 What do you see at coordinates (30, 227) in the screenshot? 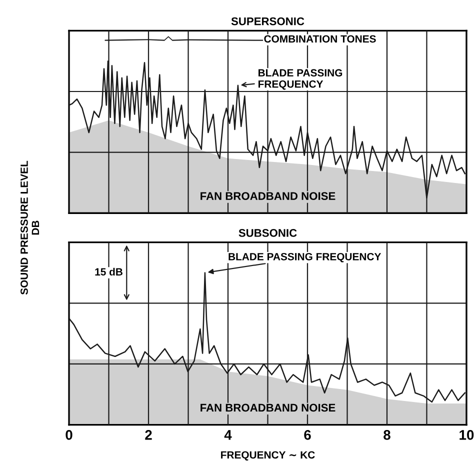
I see `y-axis-title: SOUND PRESSURE LEVEL DB` at bounding box center [30, 227].